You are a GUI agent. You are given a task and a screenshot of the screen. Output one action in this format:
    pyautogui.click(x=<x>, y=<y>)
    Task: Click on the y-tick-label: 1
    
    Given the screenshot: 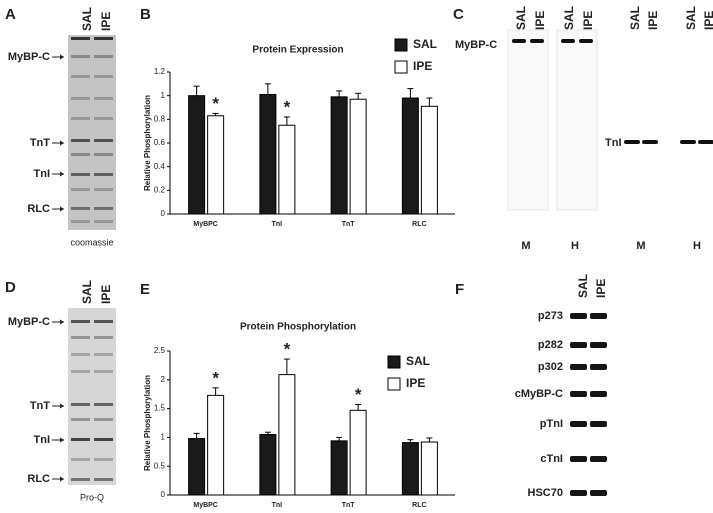 What is the action you would take?
    pyautogui.click(x=163, y=437)
    